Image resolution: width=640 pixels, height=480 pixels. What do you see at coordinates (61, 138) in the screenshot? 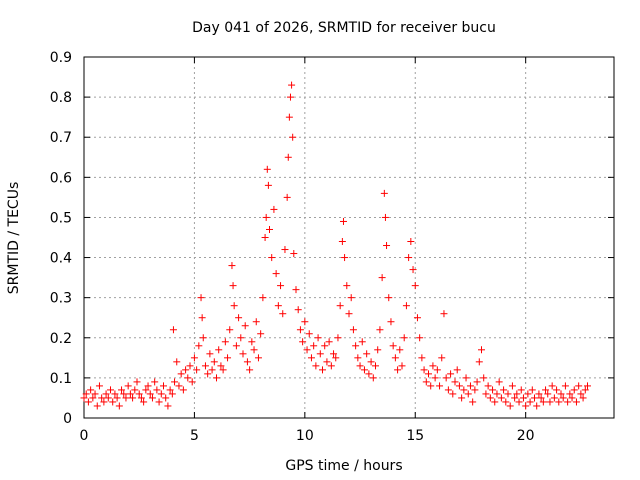
I see `y-tick-label: 0.7` at bounding box center [61, 138].